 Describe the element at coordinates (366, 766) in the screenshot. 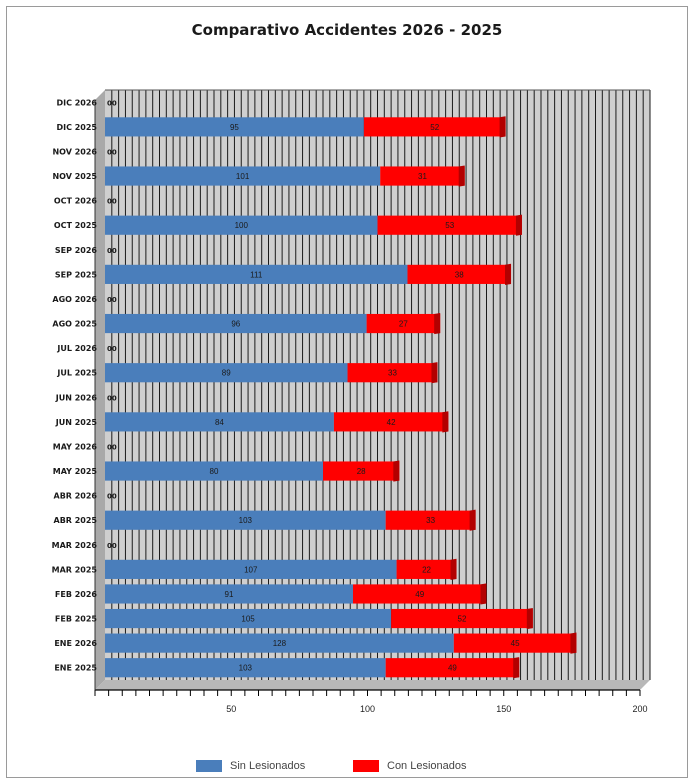

I see `legend-swatch-con-lesionados` at that location.